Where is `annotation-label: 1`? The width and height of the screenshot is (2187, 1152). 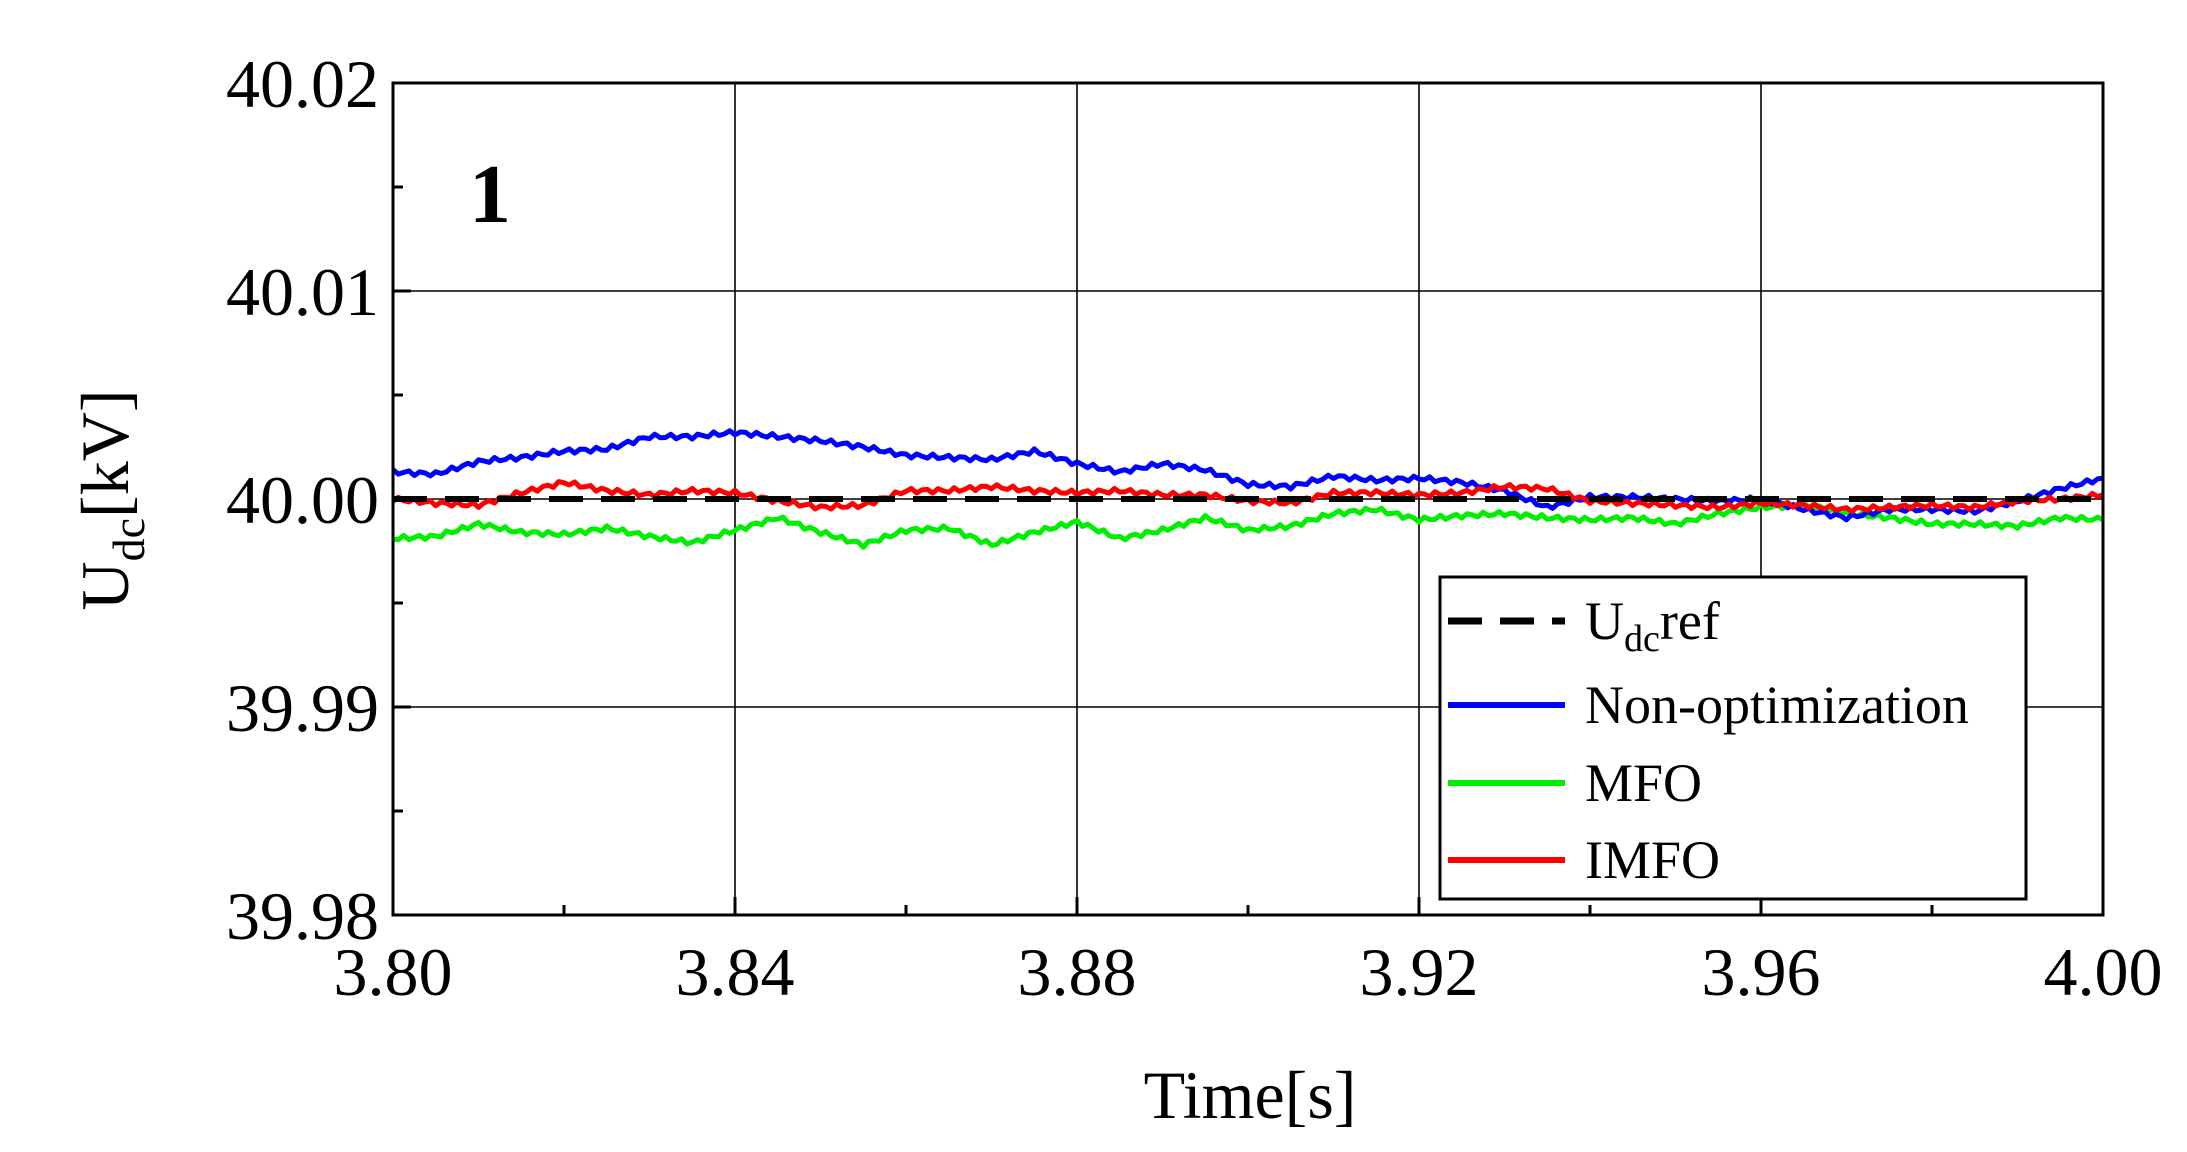
annotation-label: 1 is located at coordinates (490, 194).